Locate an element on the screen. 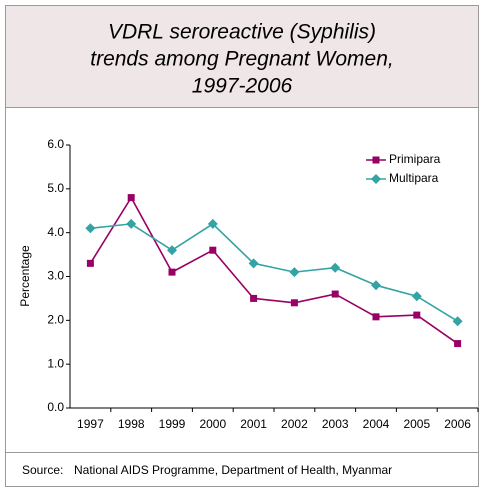 The image size is (484, 492). legend-label: Multipara is located at coordinates (414, 178).